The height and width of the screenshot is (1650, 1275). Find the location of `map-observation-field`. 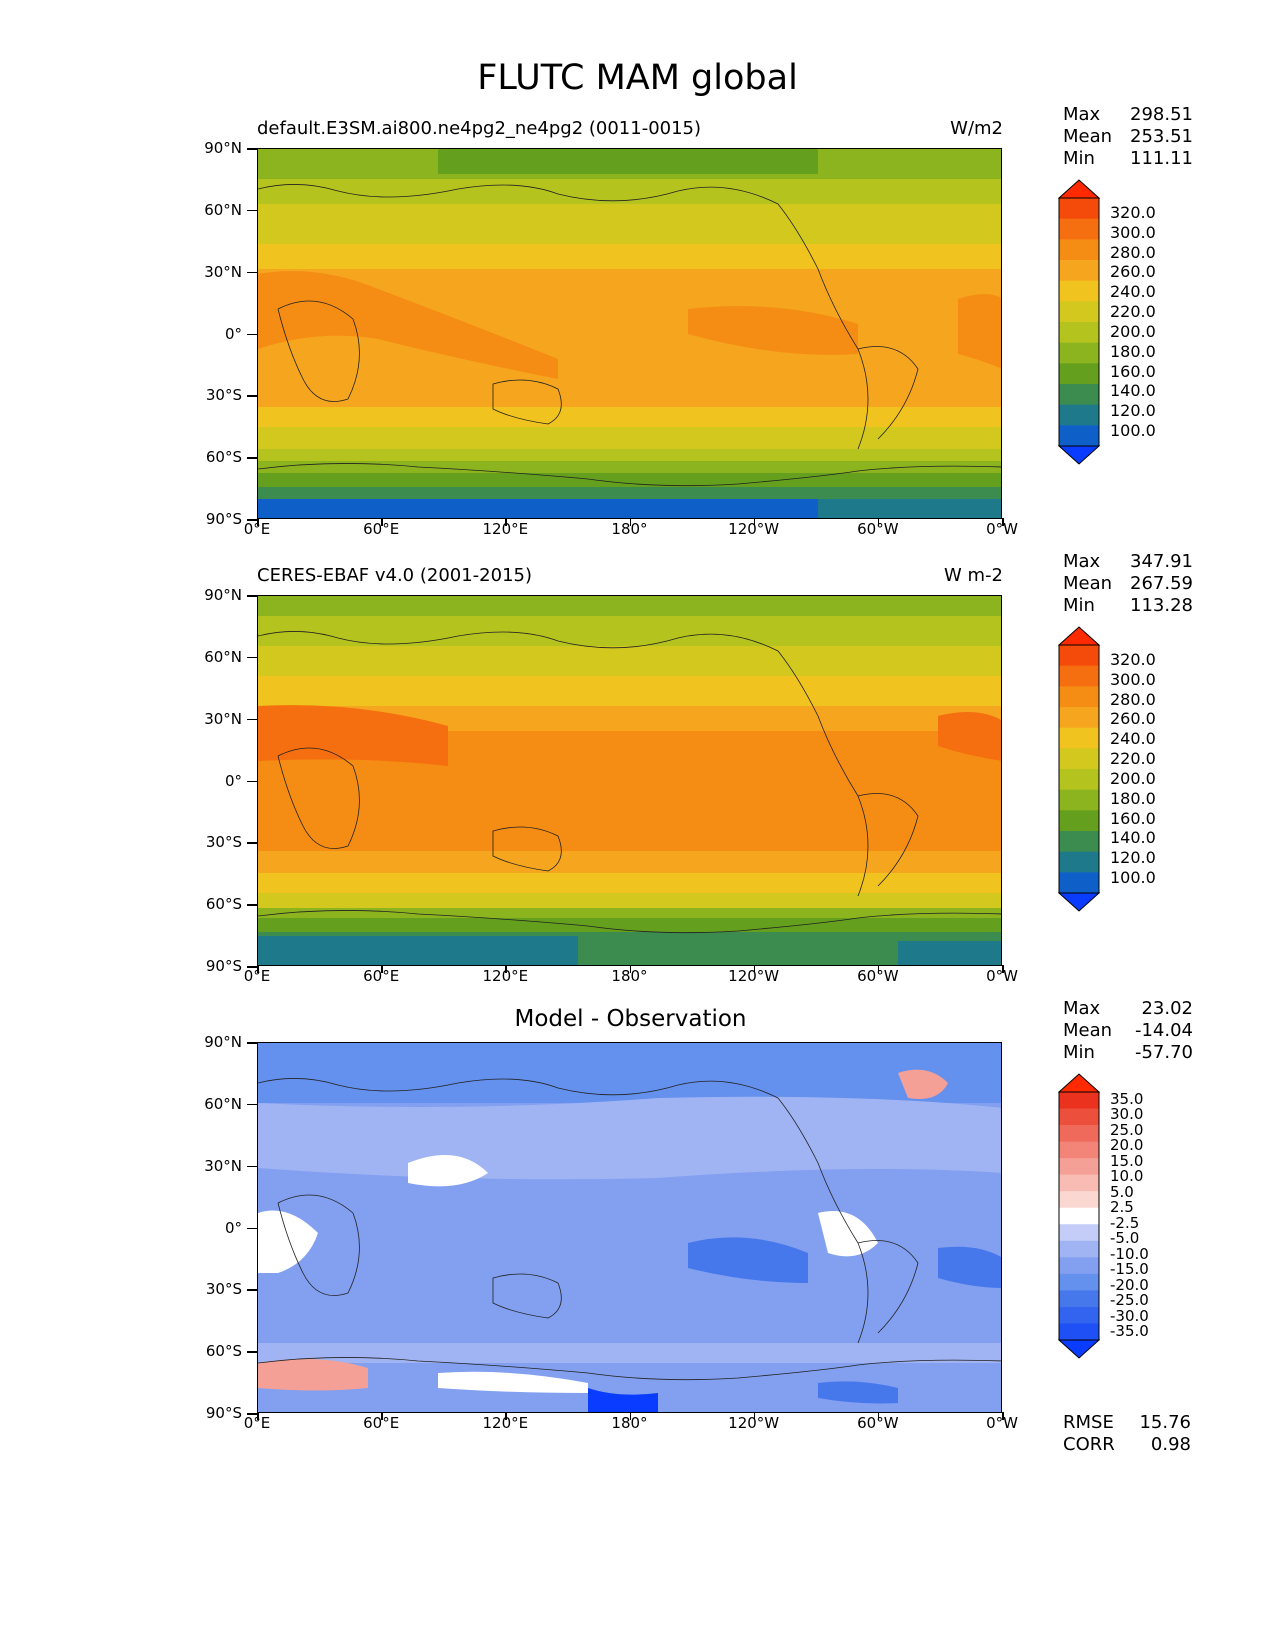

map-observation-field is located at coordinates (629, 780).